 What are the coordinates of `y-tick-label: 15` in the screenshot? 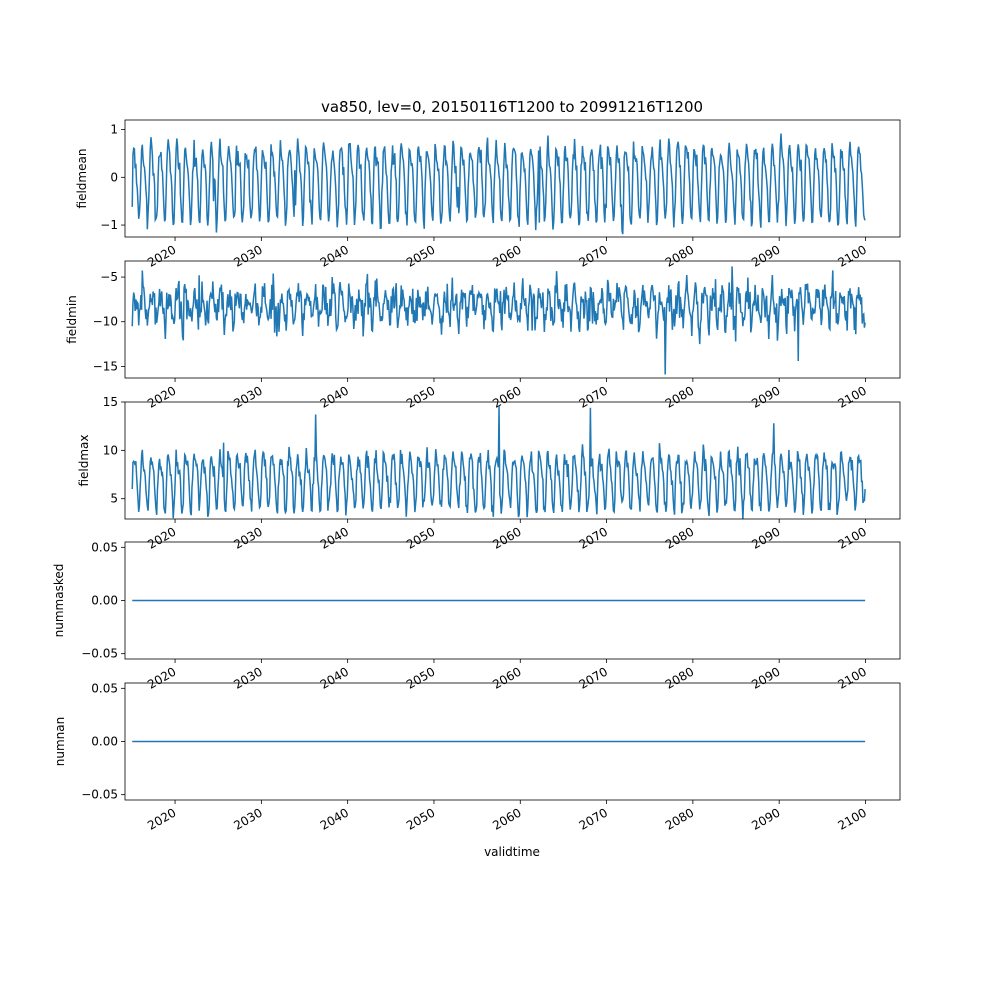 It's located at (110, 402).